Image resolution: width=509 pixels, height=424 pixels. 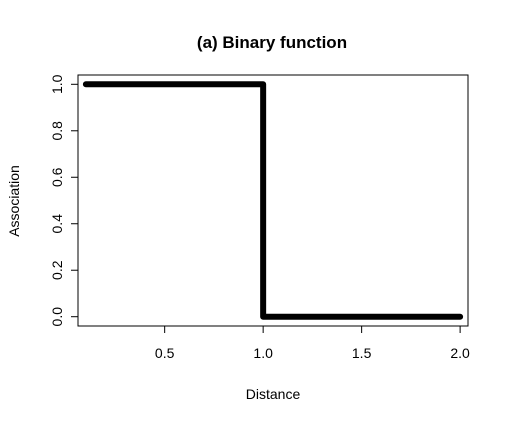 I want to click on x-tick-label: 0.5, so click(x=165, y=353).